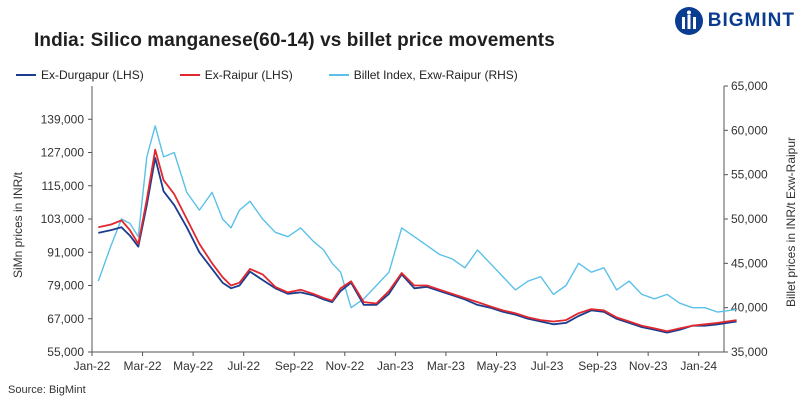  Describe the element at coordinates (749, 308) in the screenshot. I see `right-tick-label: 40,000` at that location.